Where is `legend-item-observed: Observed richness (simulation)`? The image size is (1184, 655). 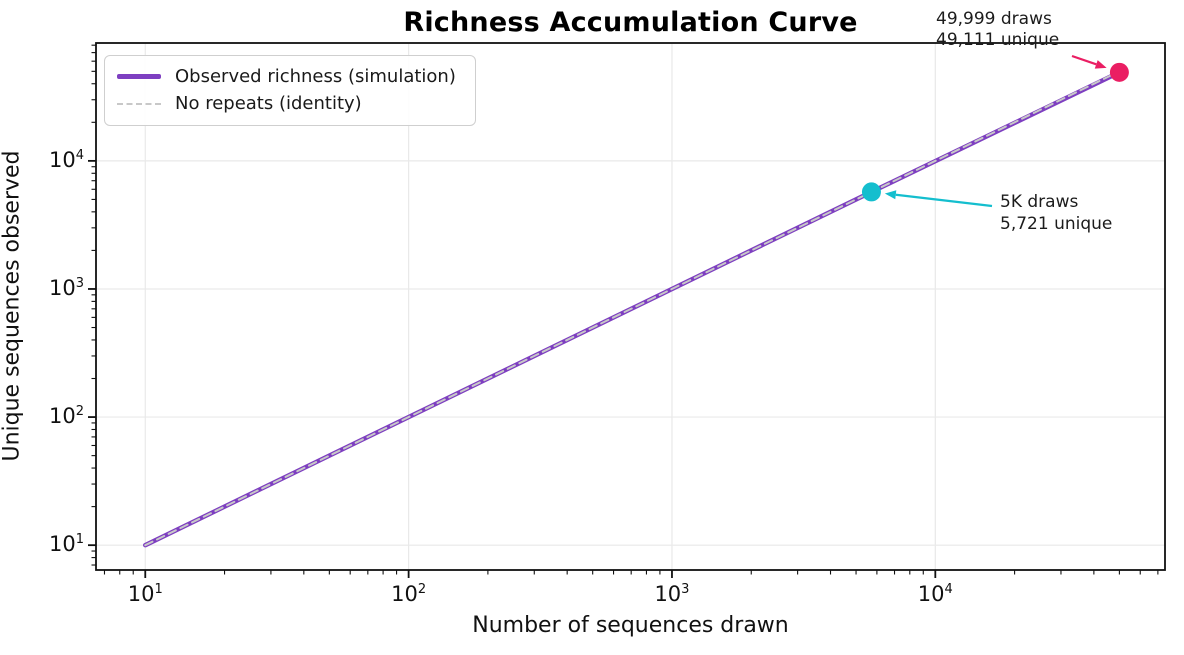
legend-item-observed: Observed richness (simulation) is located at coordinates (290, 76).